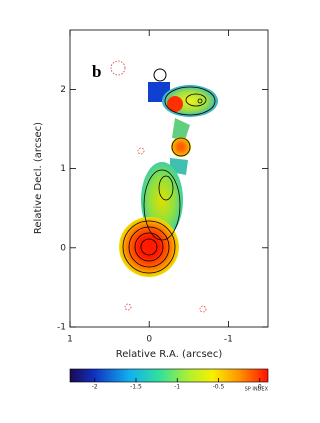  Describe the element at coordinates (95, 387) in the screenshot. I see `colorbar-tick-label: -2` at that location.